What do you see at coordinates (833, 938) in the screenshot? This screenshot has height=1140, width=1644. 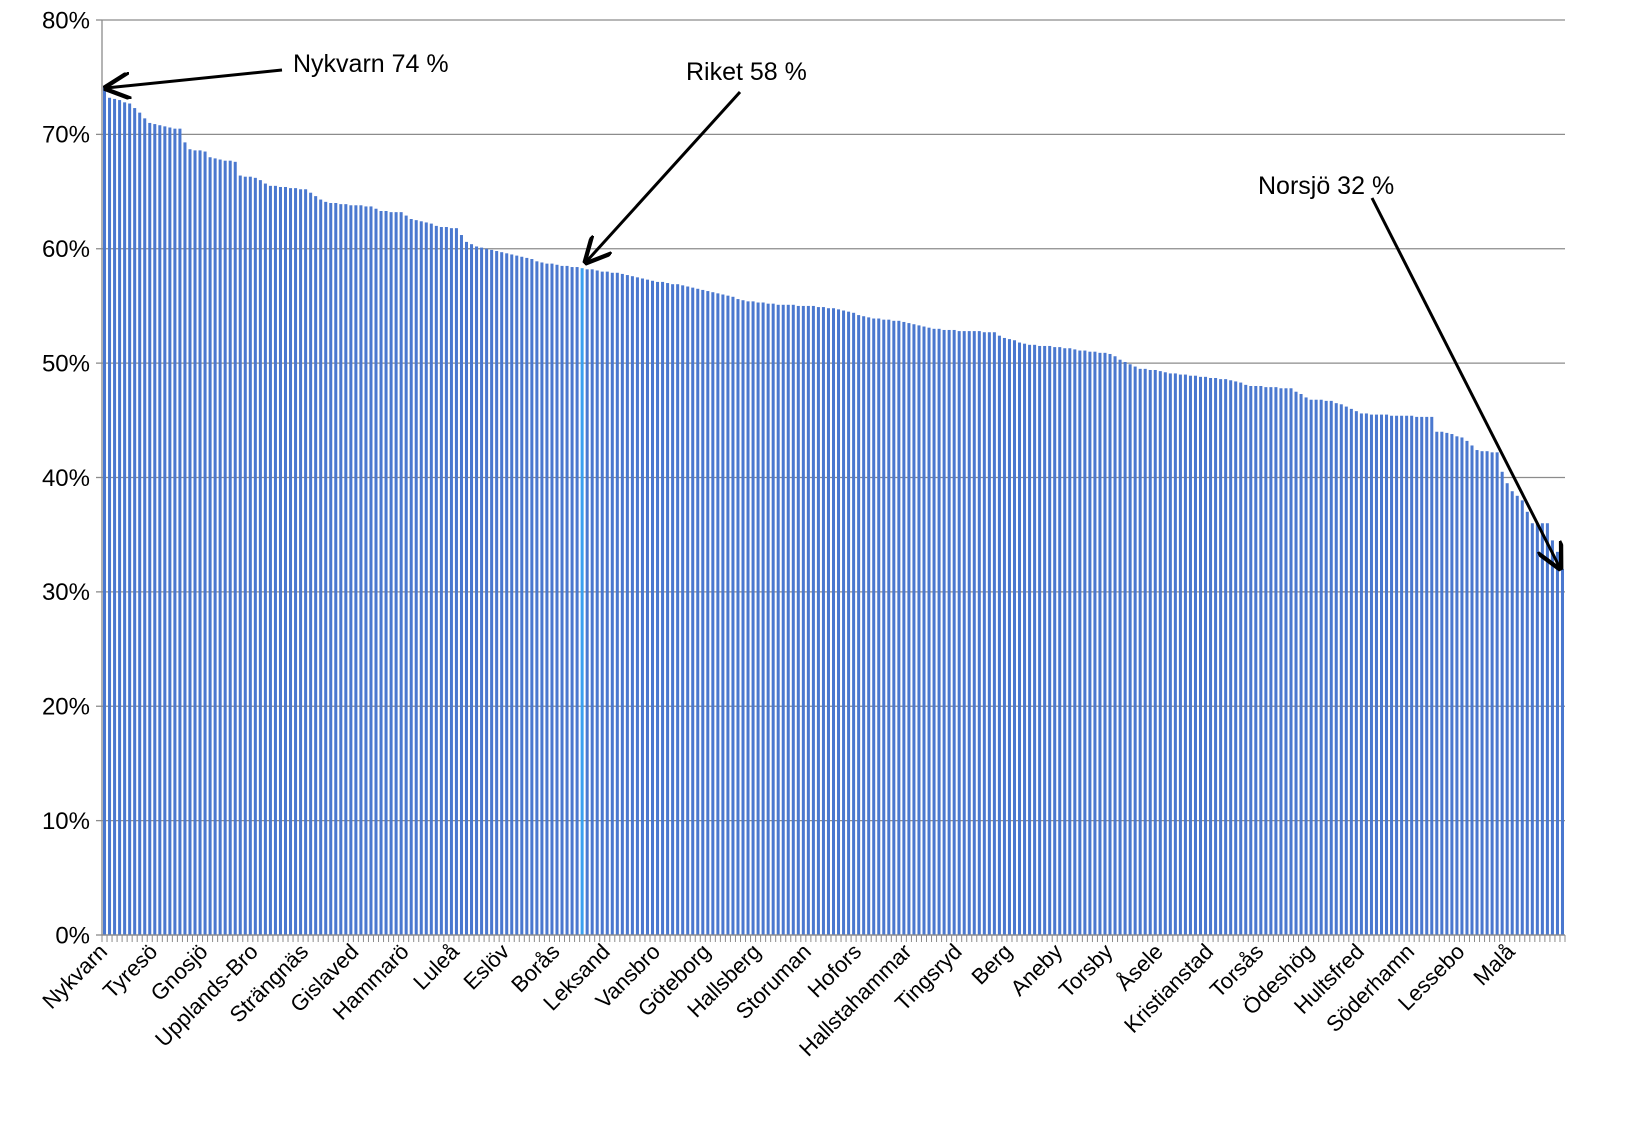 I see `x-axis-ticks` at bounding box center [833, 938].